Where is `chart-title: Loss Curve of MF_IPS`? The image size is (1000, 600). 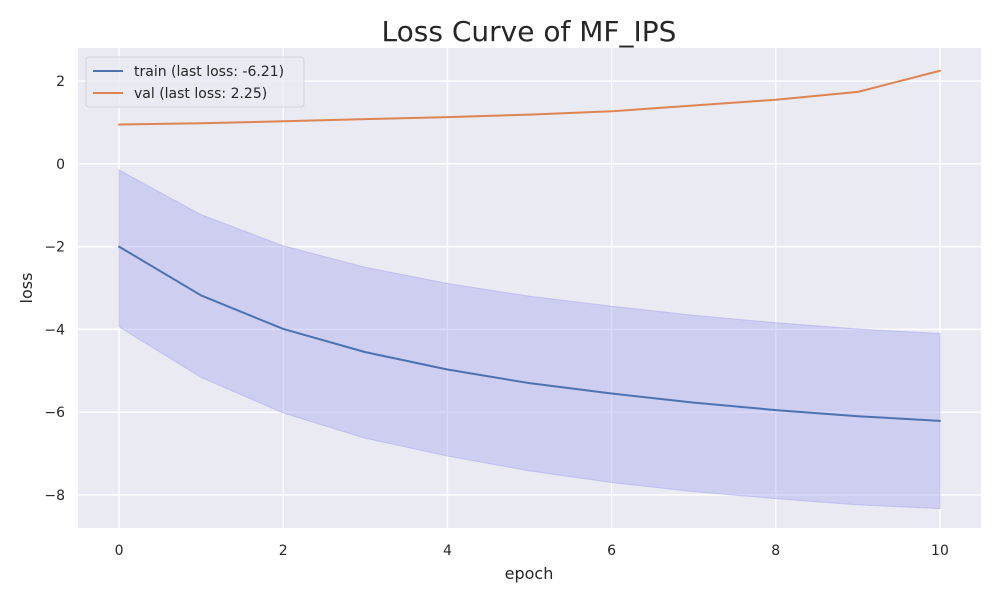 chart-title: Loss Curve of MF_IPS is located at coordinates (529, 31).